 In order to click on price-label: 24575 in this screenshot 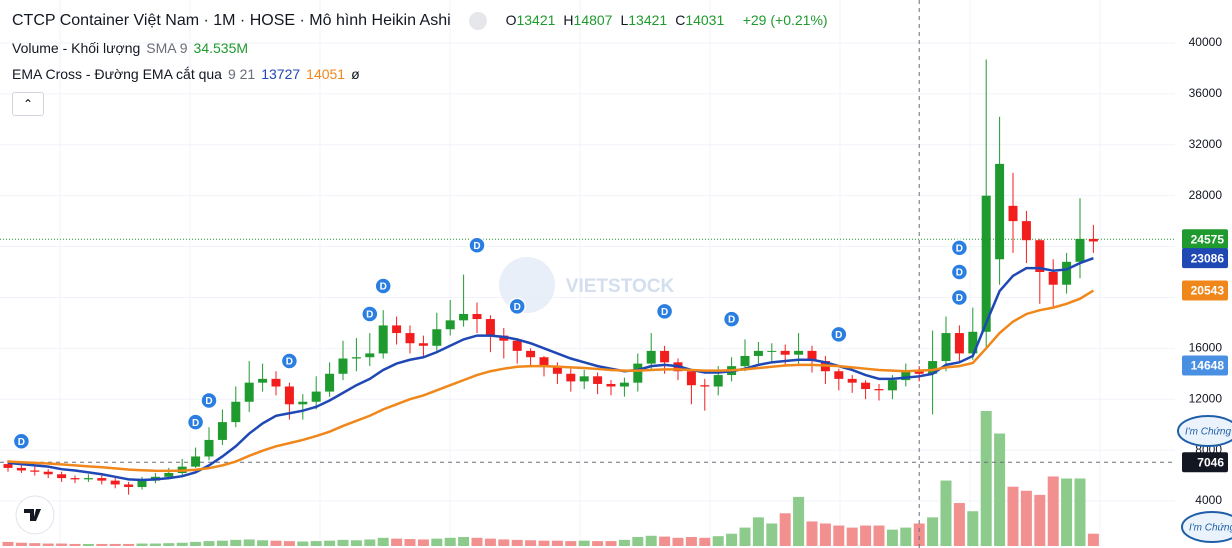, I will do `click(1208, 239)`.